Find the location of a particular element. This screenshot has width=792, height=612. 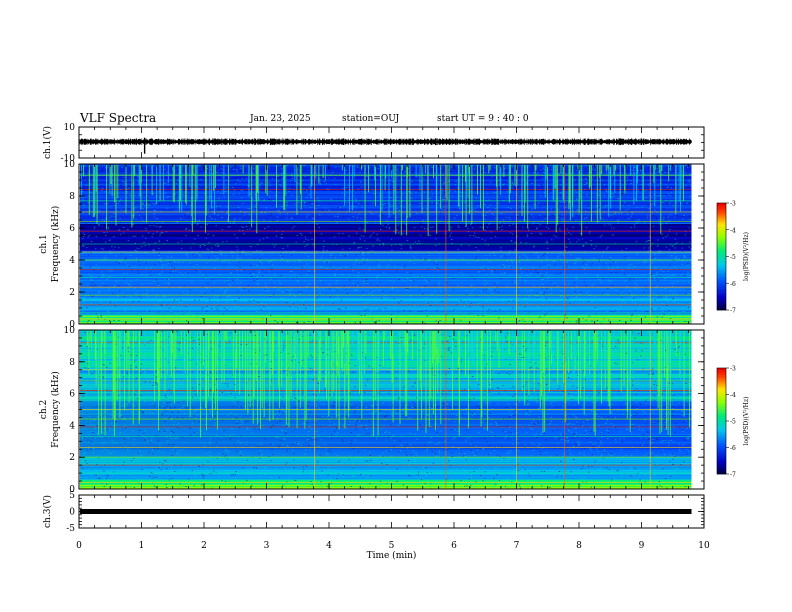

ch1-waveform-trace is located at coordinates (385, 142).